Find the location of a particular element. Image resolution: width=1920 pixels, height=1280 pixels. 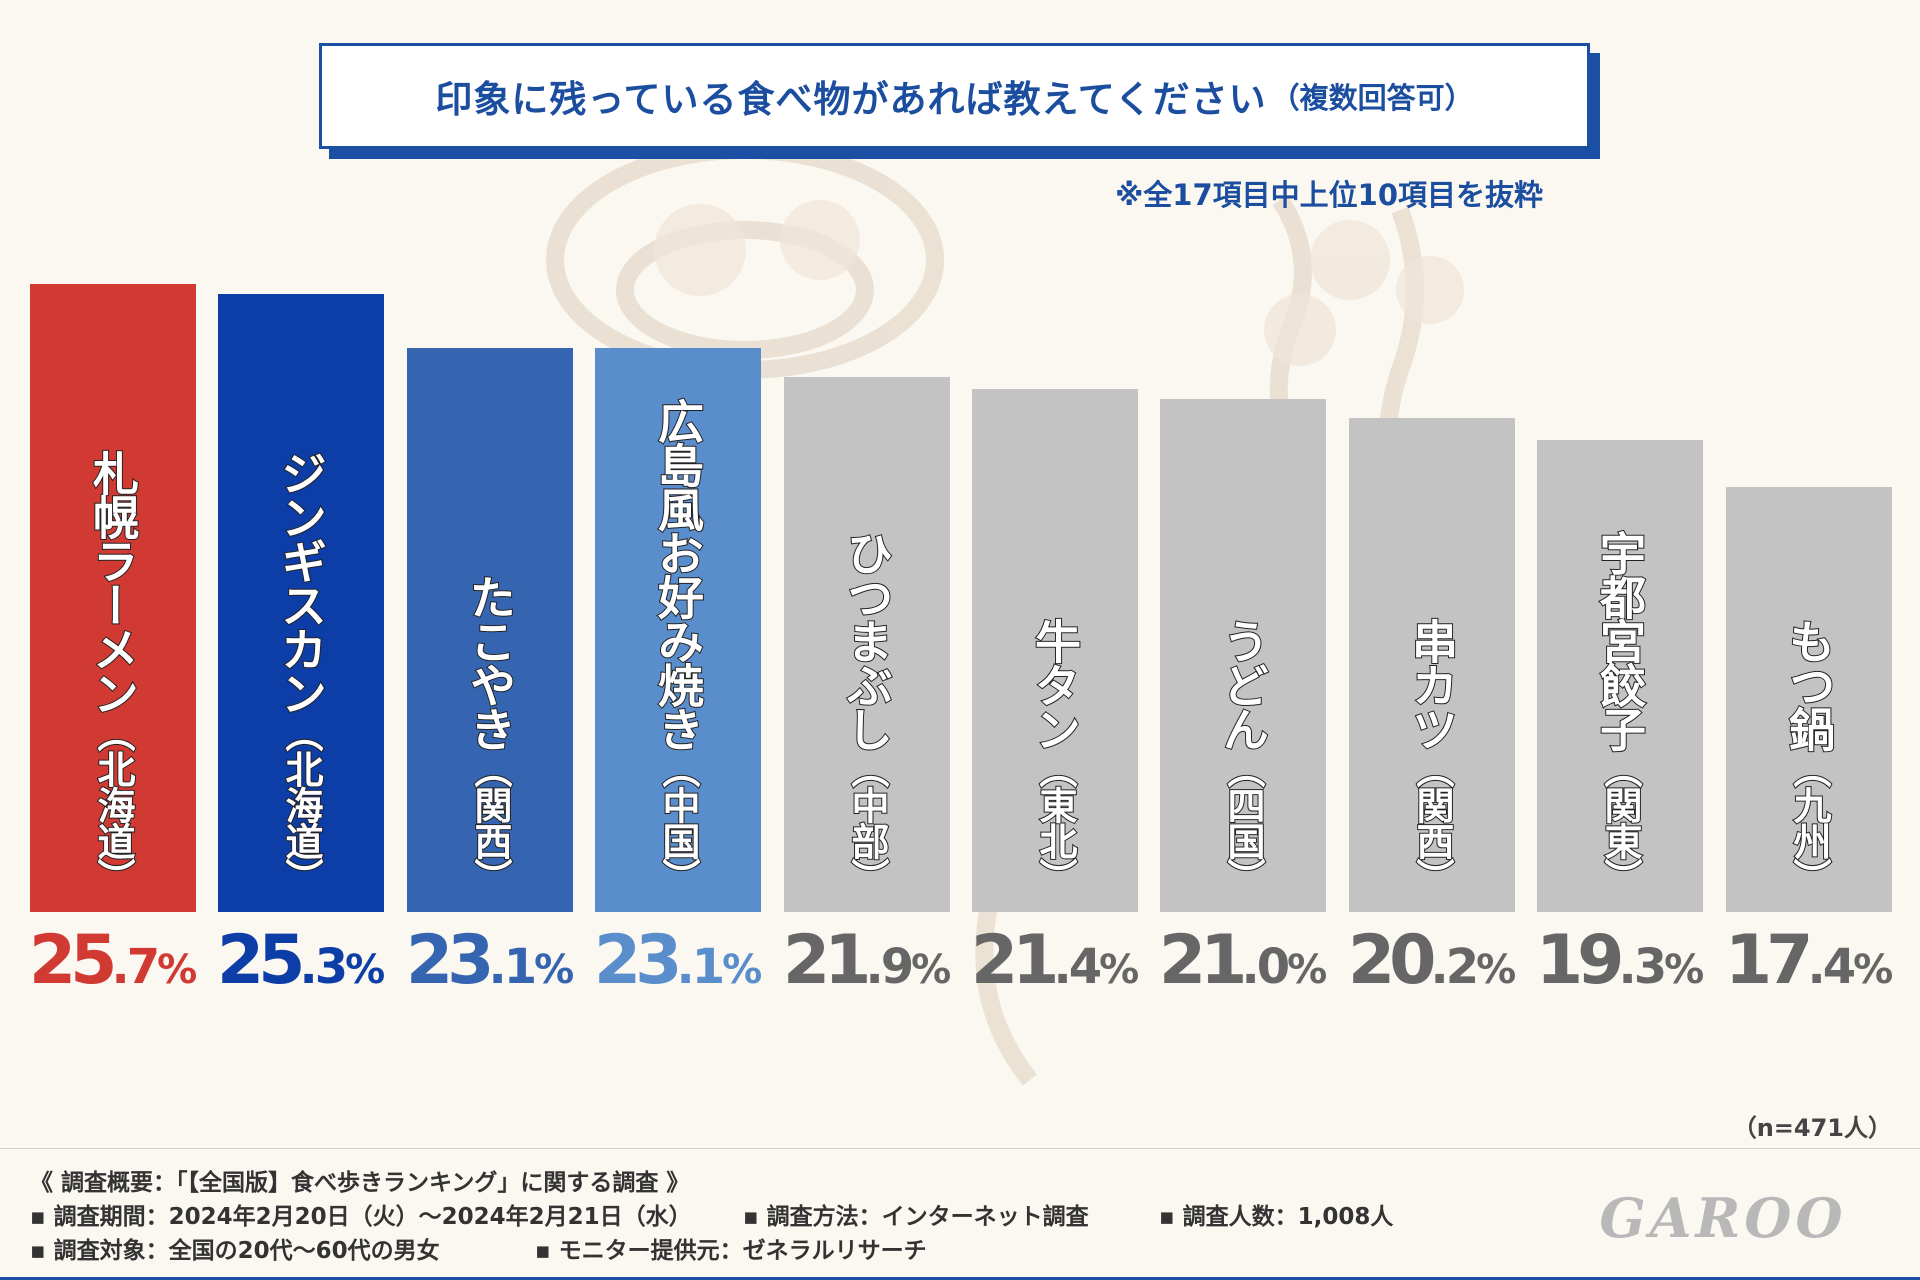

bar-value-label: 17.4% is located at coordinates (1809, 960).